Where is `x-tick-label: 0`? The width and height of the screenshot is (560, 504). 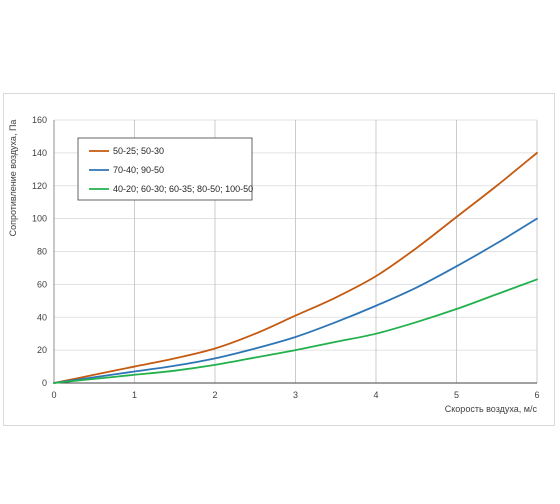
x-tick-label: 0 is located at coordinates (53, 395).